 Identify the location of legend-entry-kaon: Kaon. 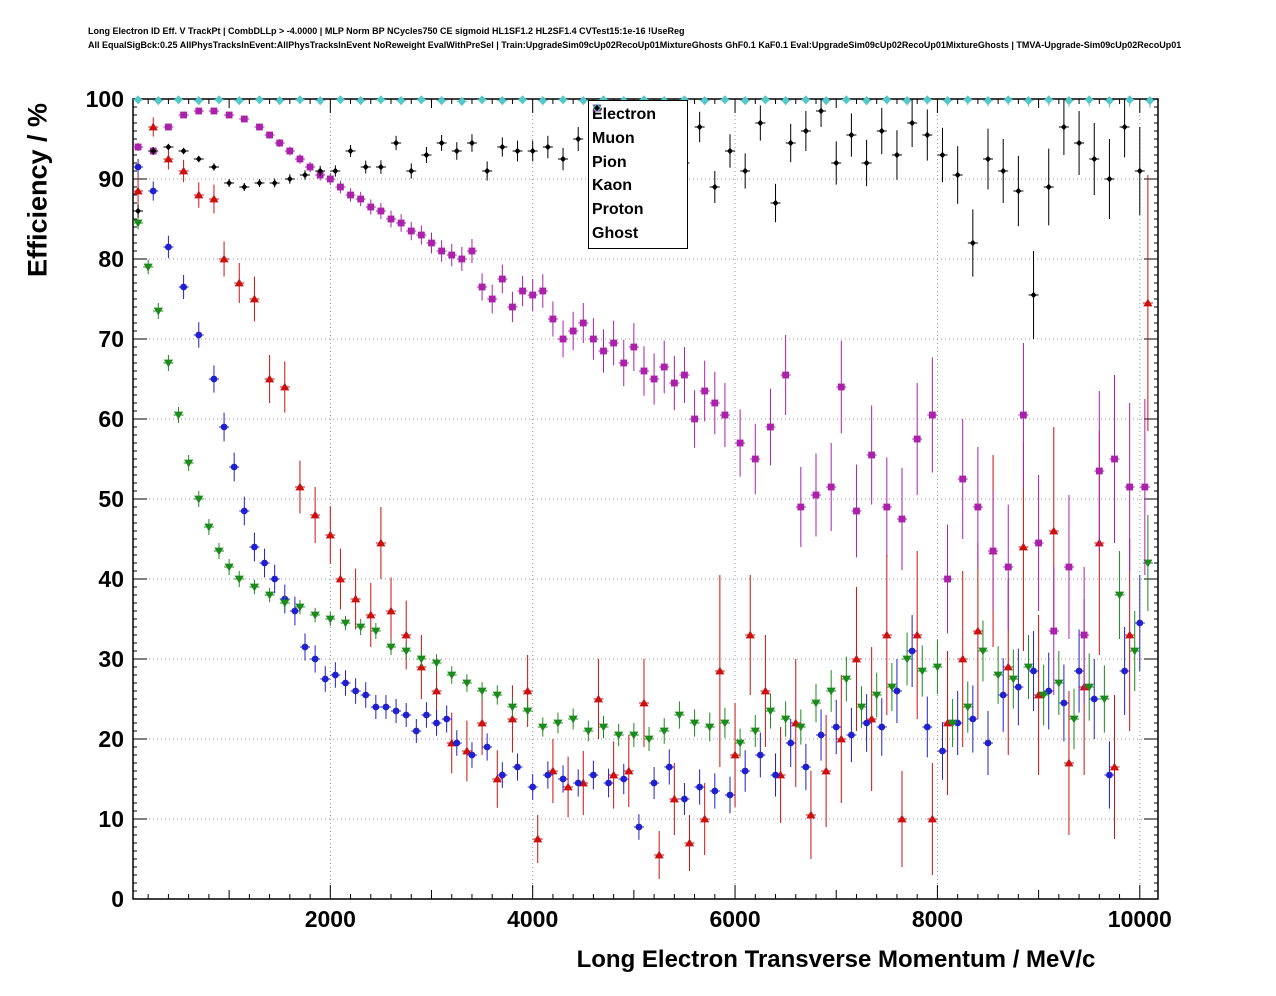
(638, 149).